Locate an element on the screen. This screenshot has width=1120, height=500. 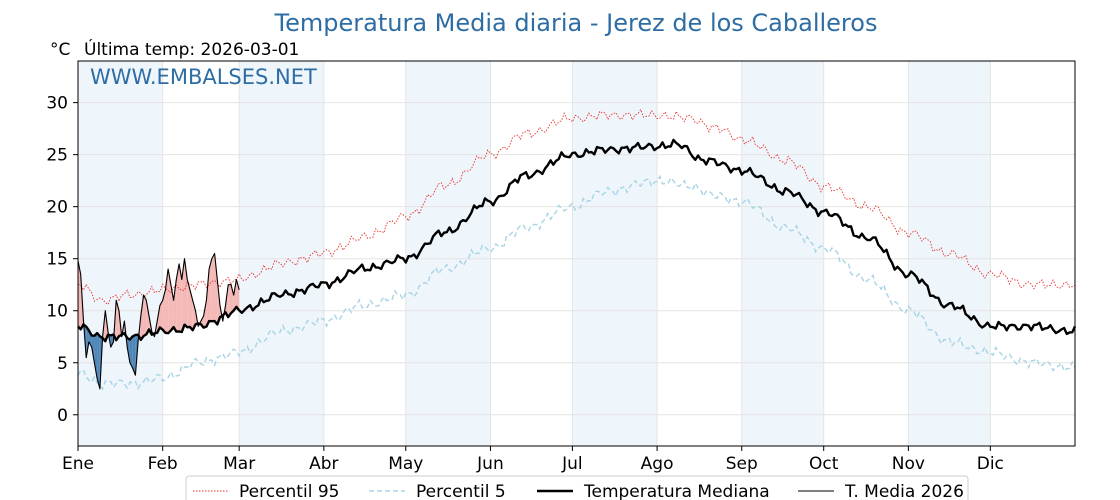
y-tick-label-25: 25 is located at coordinates (57, 156).